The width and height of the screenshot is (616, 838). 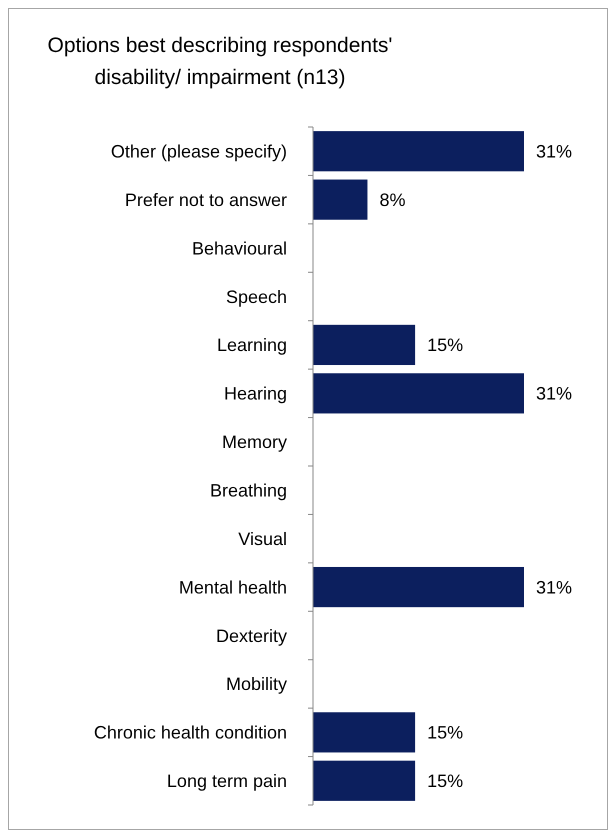 What do you see at coordinates (198, 152) in the screenshot?
I see `y-tick-label: Other (please specify)` at bounding box center [198, 152].